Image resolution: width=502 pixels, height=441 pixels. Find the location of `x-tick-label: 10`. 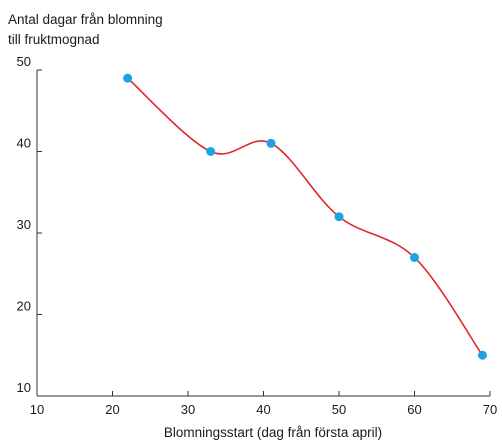

x-tick-label: 10 is located at coordinates (37, 409).